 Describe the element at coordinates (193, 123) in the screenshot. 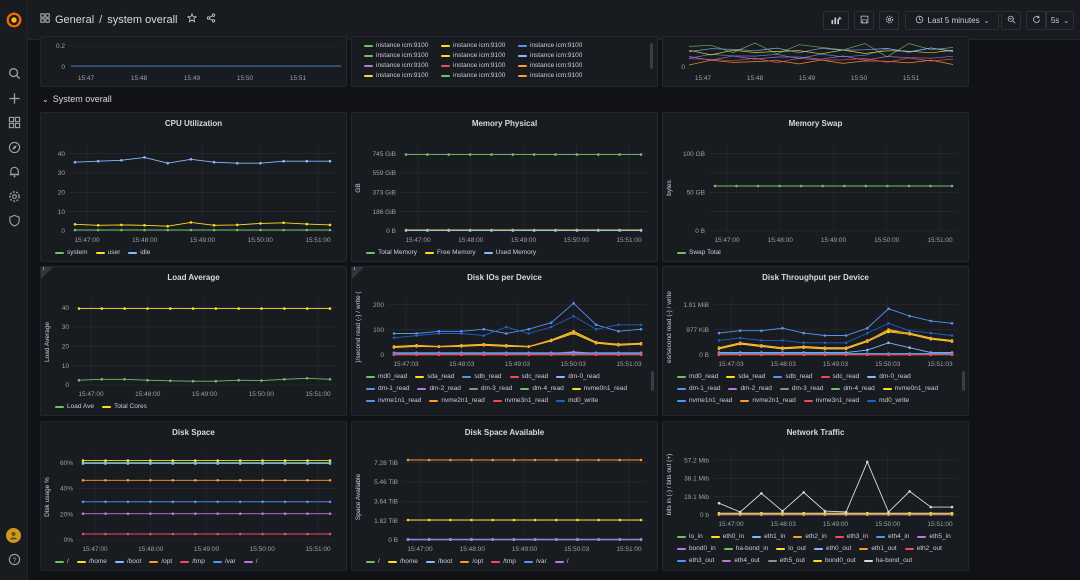

I see `panel-title: CPU Utilization` at that location.